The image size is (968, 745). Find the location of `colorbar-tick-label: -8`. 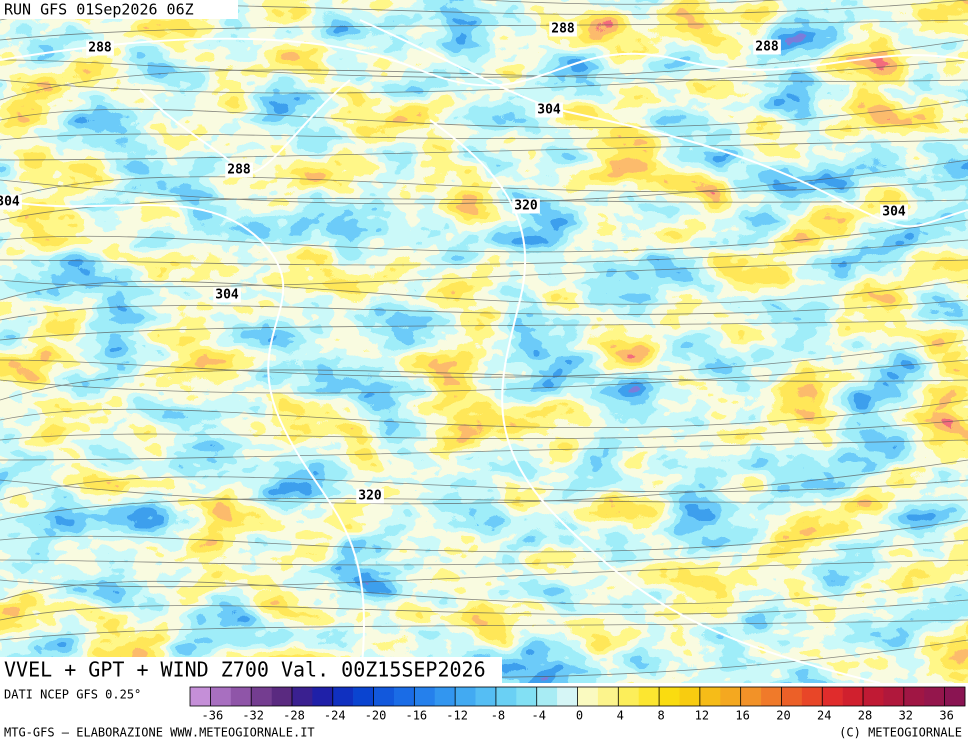

colorbar-tick-label: -8 is located at coordinates (498, 716).